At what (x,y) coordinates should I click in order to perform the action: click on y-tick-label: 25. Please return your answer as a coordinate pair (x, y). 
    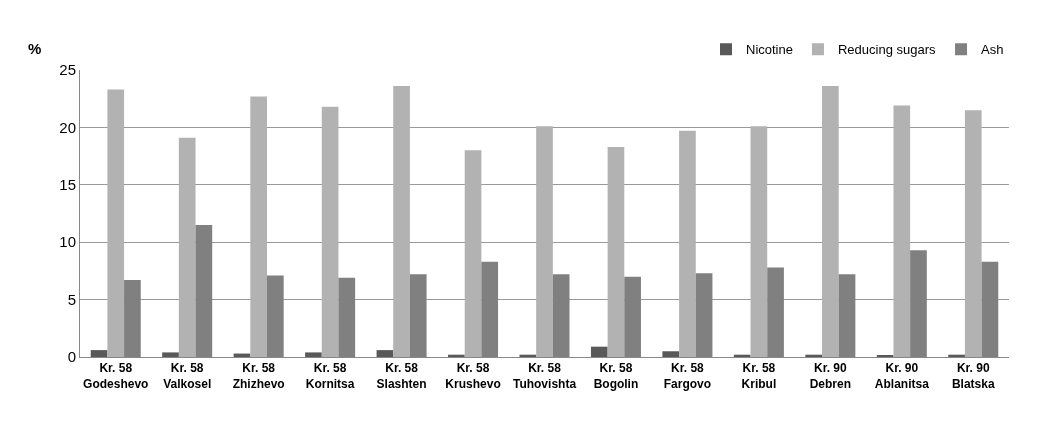
    Looking at the image, I should click on (67, 70).